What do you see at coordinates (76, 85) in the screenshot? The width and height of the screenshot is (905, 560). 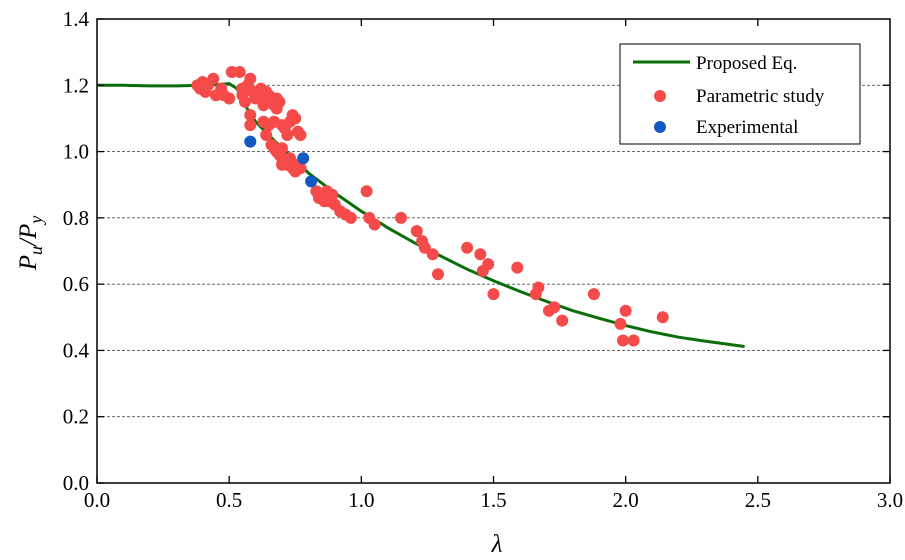 I see `y-tick-label-6: 1.2` at bounding box center [76, 85].